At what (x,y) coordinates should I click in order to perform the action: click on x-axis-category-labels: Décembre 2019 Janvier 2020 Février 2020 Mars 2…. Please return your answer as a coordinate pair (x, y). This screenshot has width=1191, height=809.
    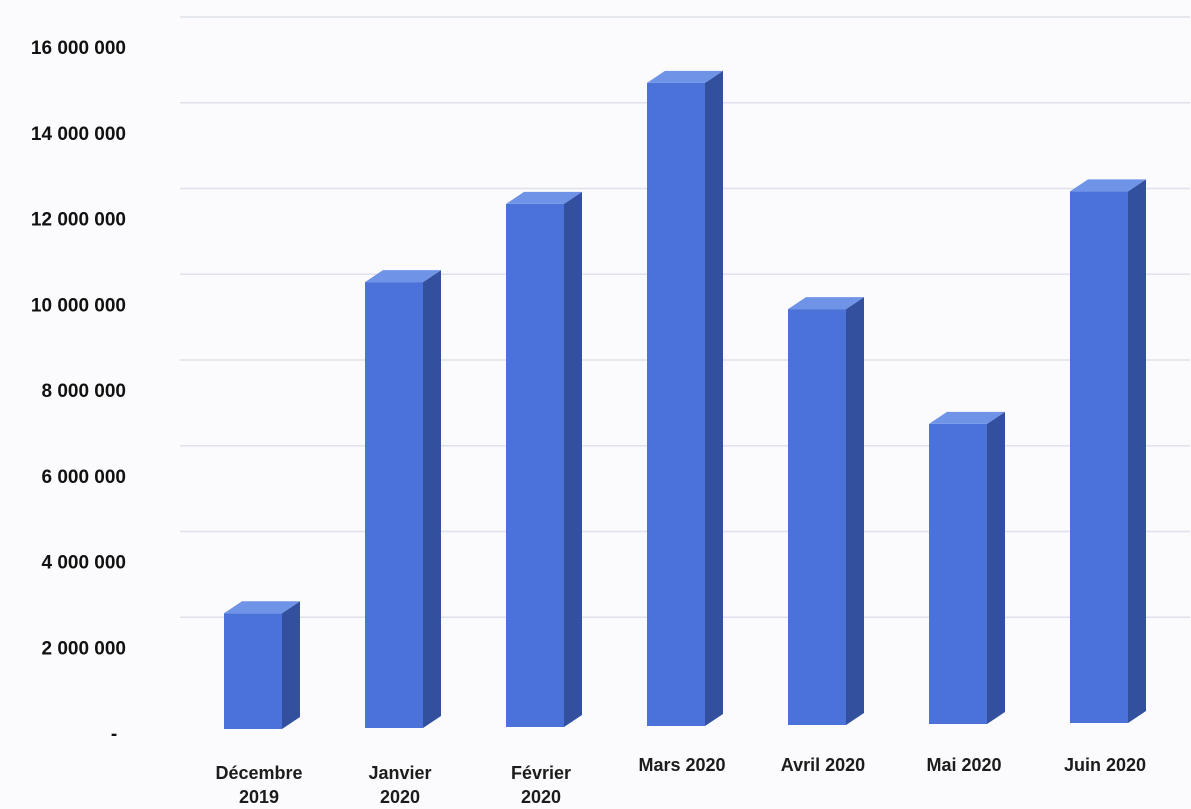
    Looking at the image, I should click on (680, 781).